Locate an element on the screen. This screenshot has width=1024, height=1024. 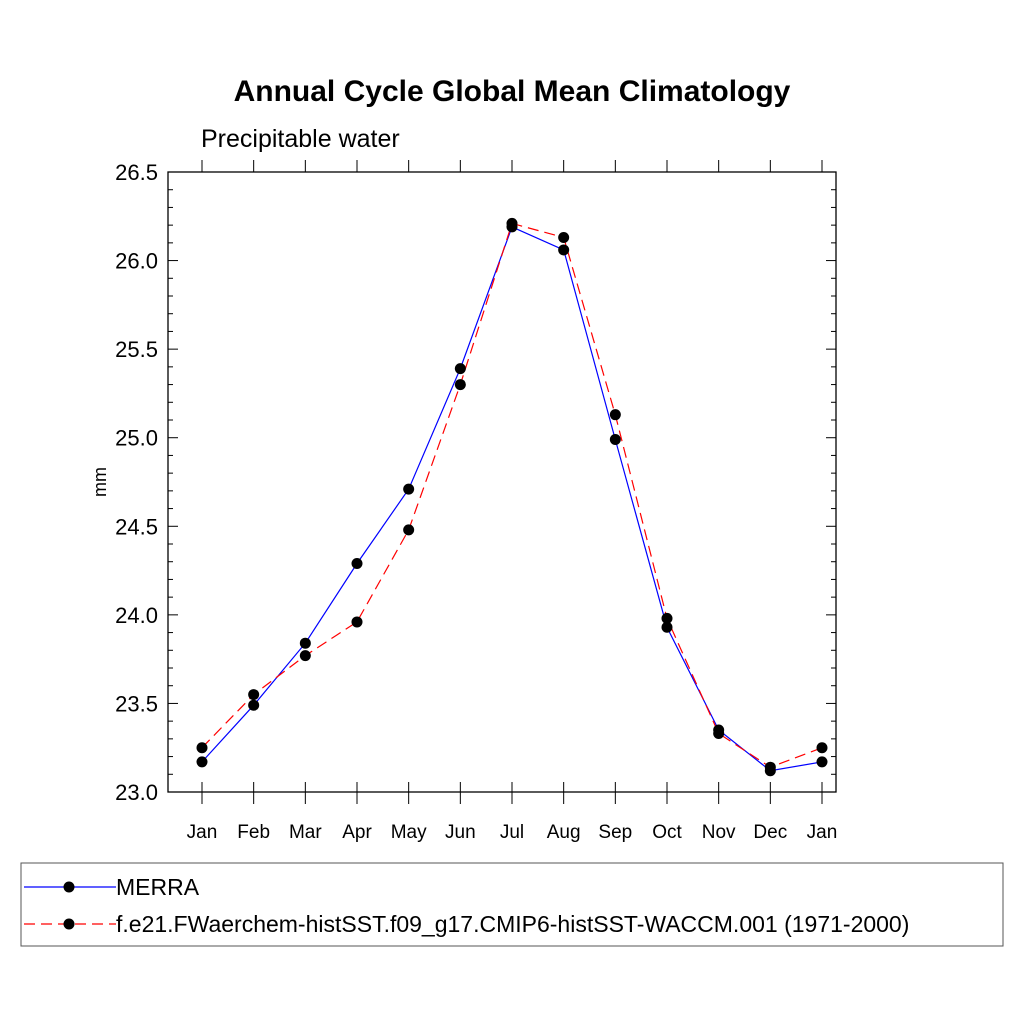
x-tick-label: Dec is located at coordinates (770, 832).